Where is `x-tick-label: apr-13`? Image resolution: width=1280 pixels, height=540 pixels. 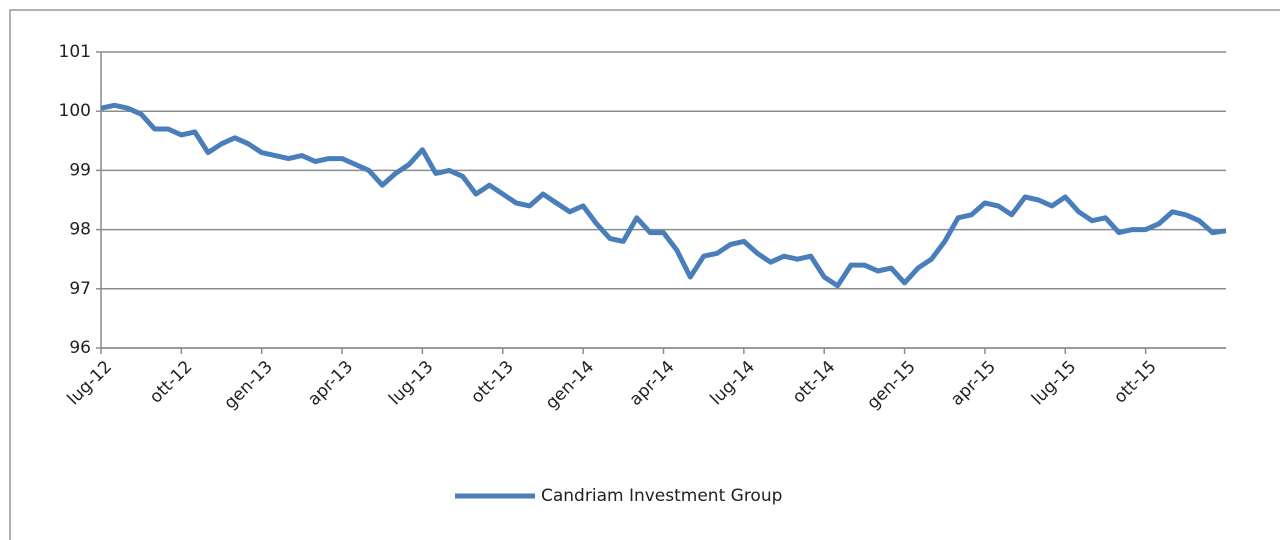 x-tick-label: apr-13 is located at coordinates (330, 383).